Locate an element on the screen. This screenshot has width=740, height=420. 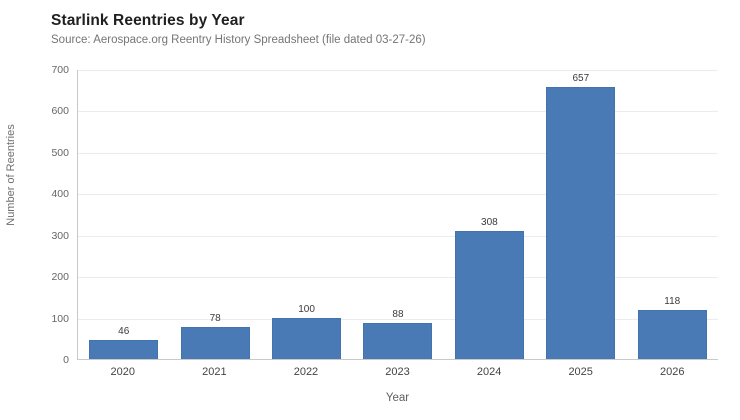
y-tick-label-200: 200 is located at coordinates (60, 277).